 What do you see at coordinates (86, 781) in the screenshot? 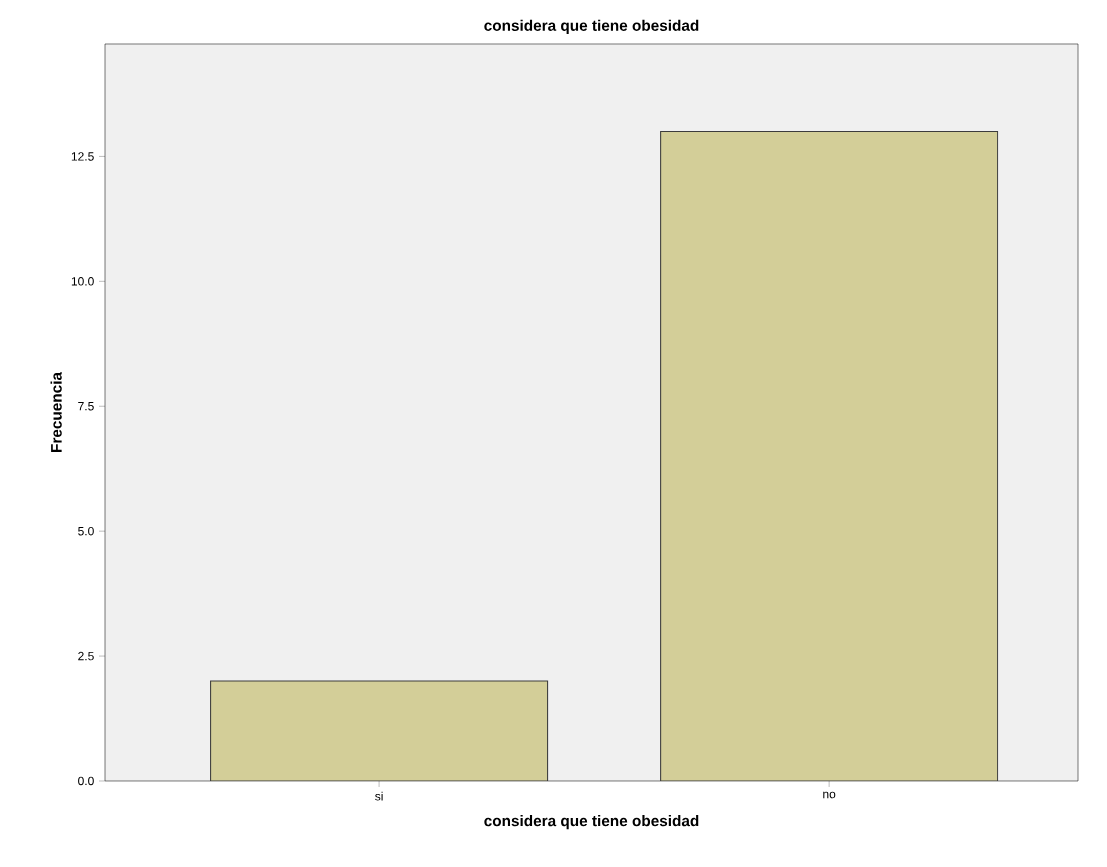
I see `y-tick-label: 0.0` at bounding box center [86, 781].